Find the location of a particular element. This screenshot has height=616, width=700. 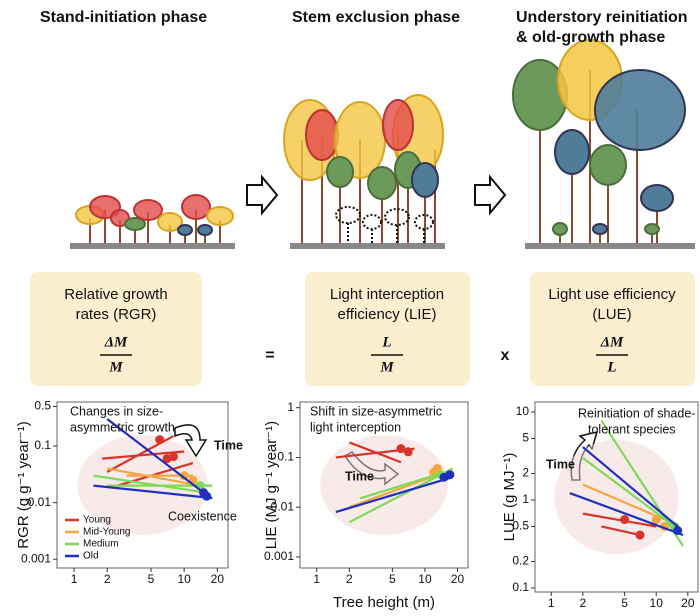

phase-arrow is located at coordinates (262, 195).